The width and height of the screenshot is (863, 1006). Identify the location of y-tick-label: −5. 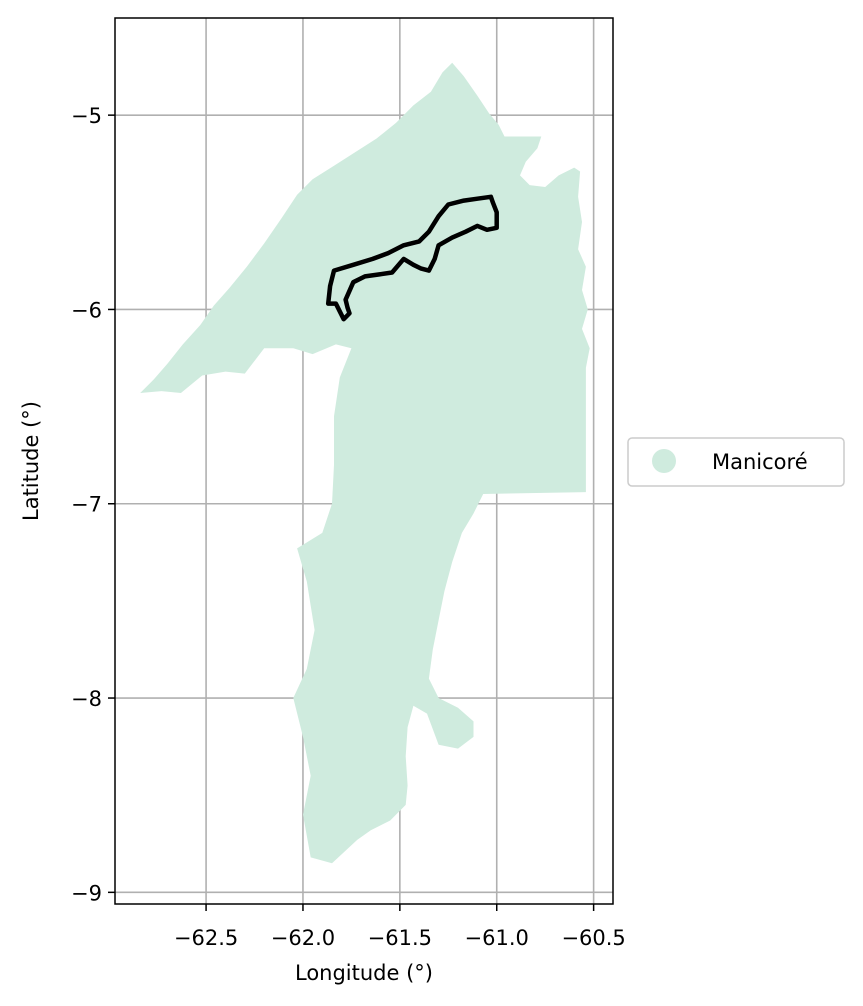
(86, 116).